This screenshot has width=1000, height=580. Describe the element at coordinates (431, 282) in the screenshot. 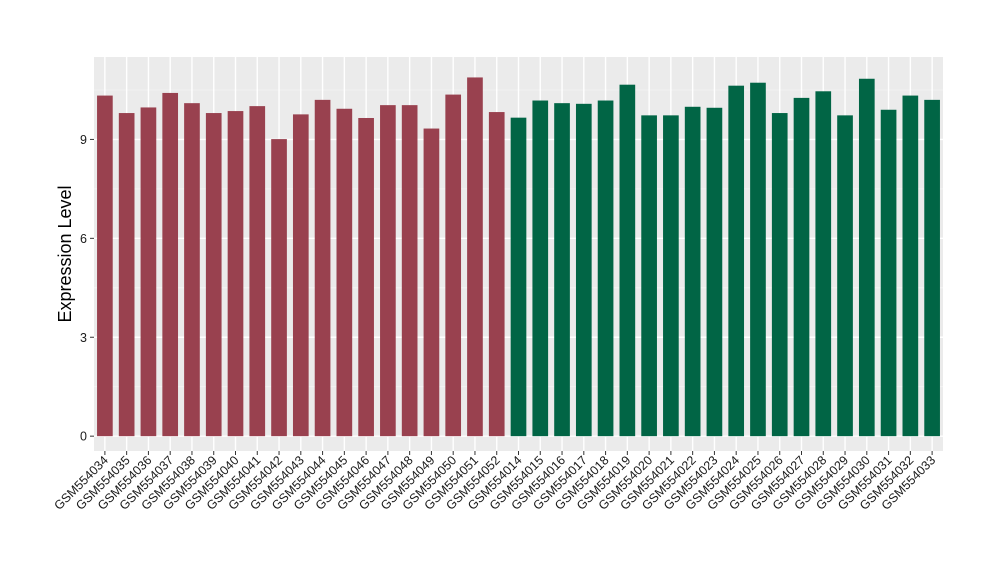

I see `bar-GSM554049` at that location.